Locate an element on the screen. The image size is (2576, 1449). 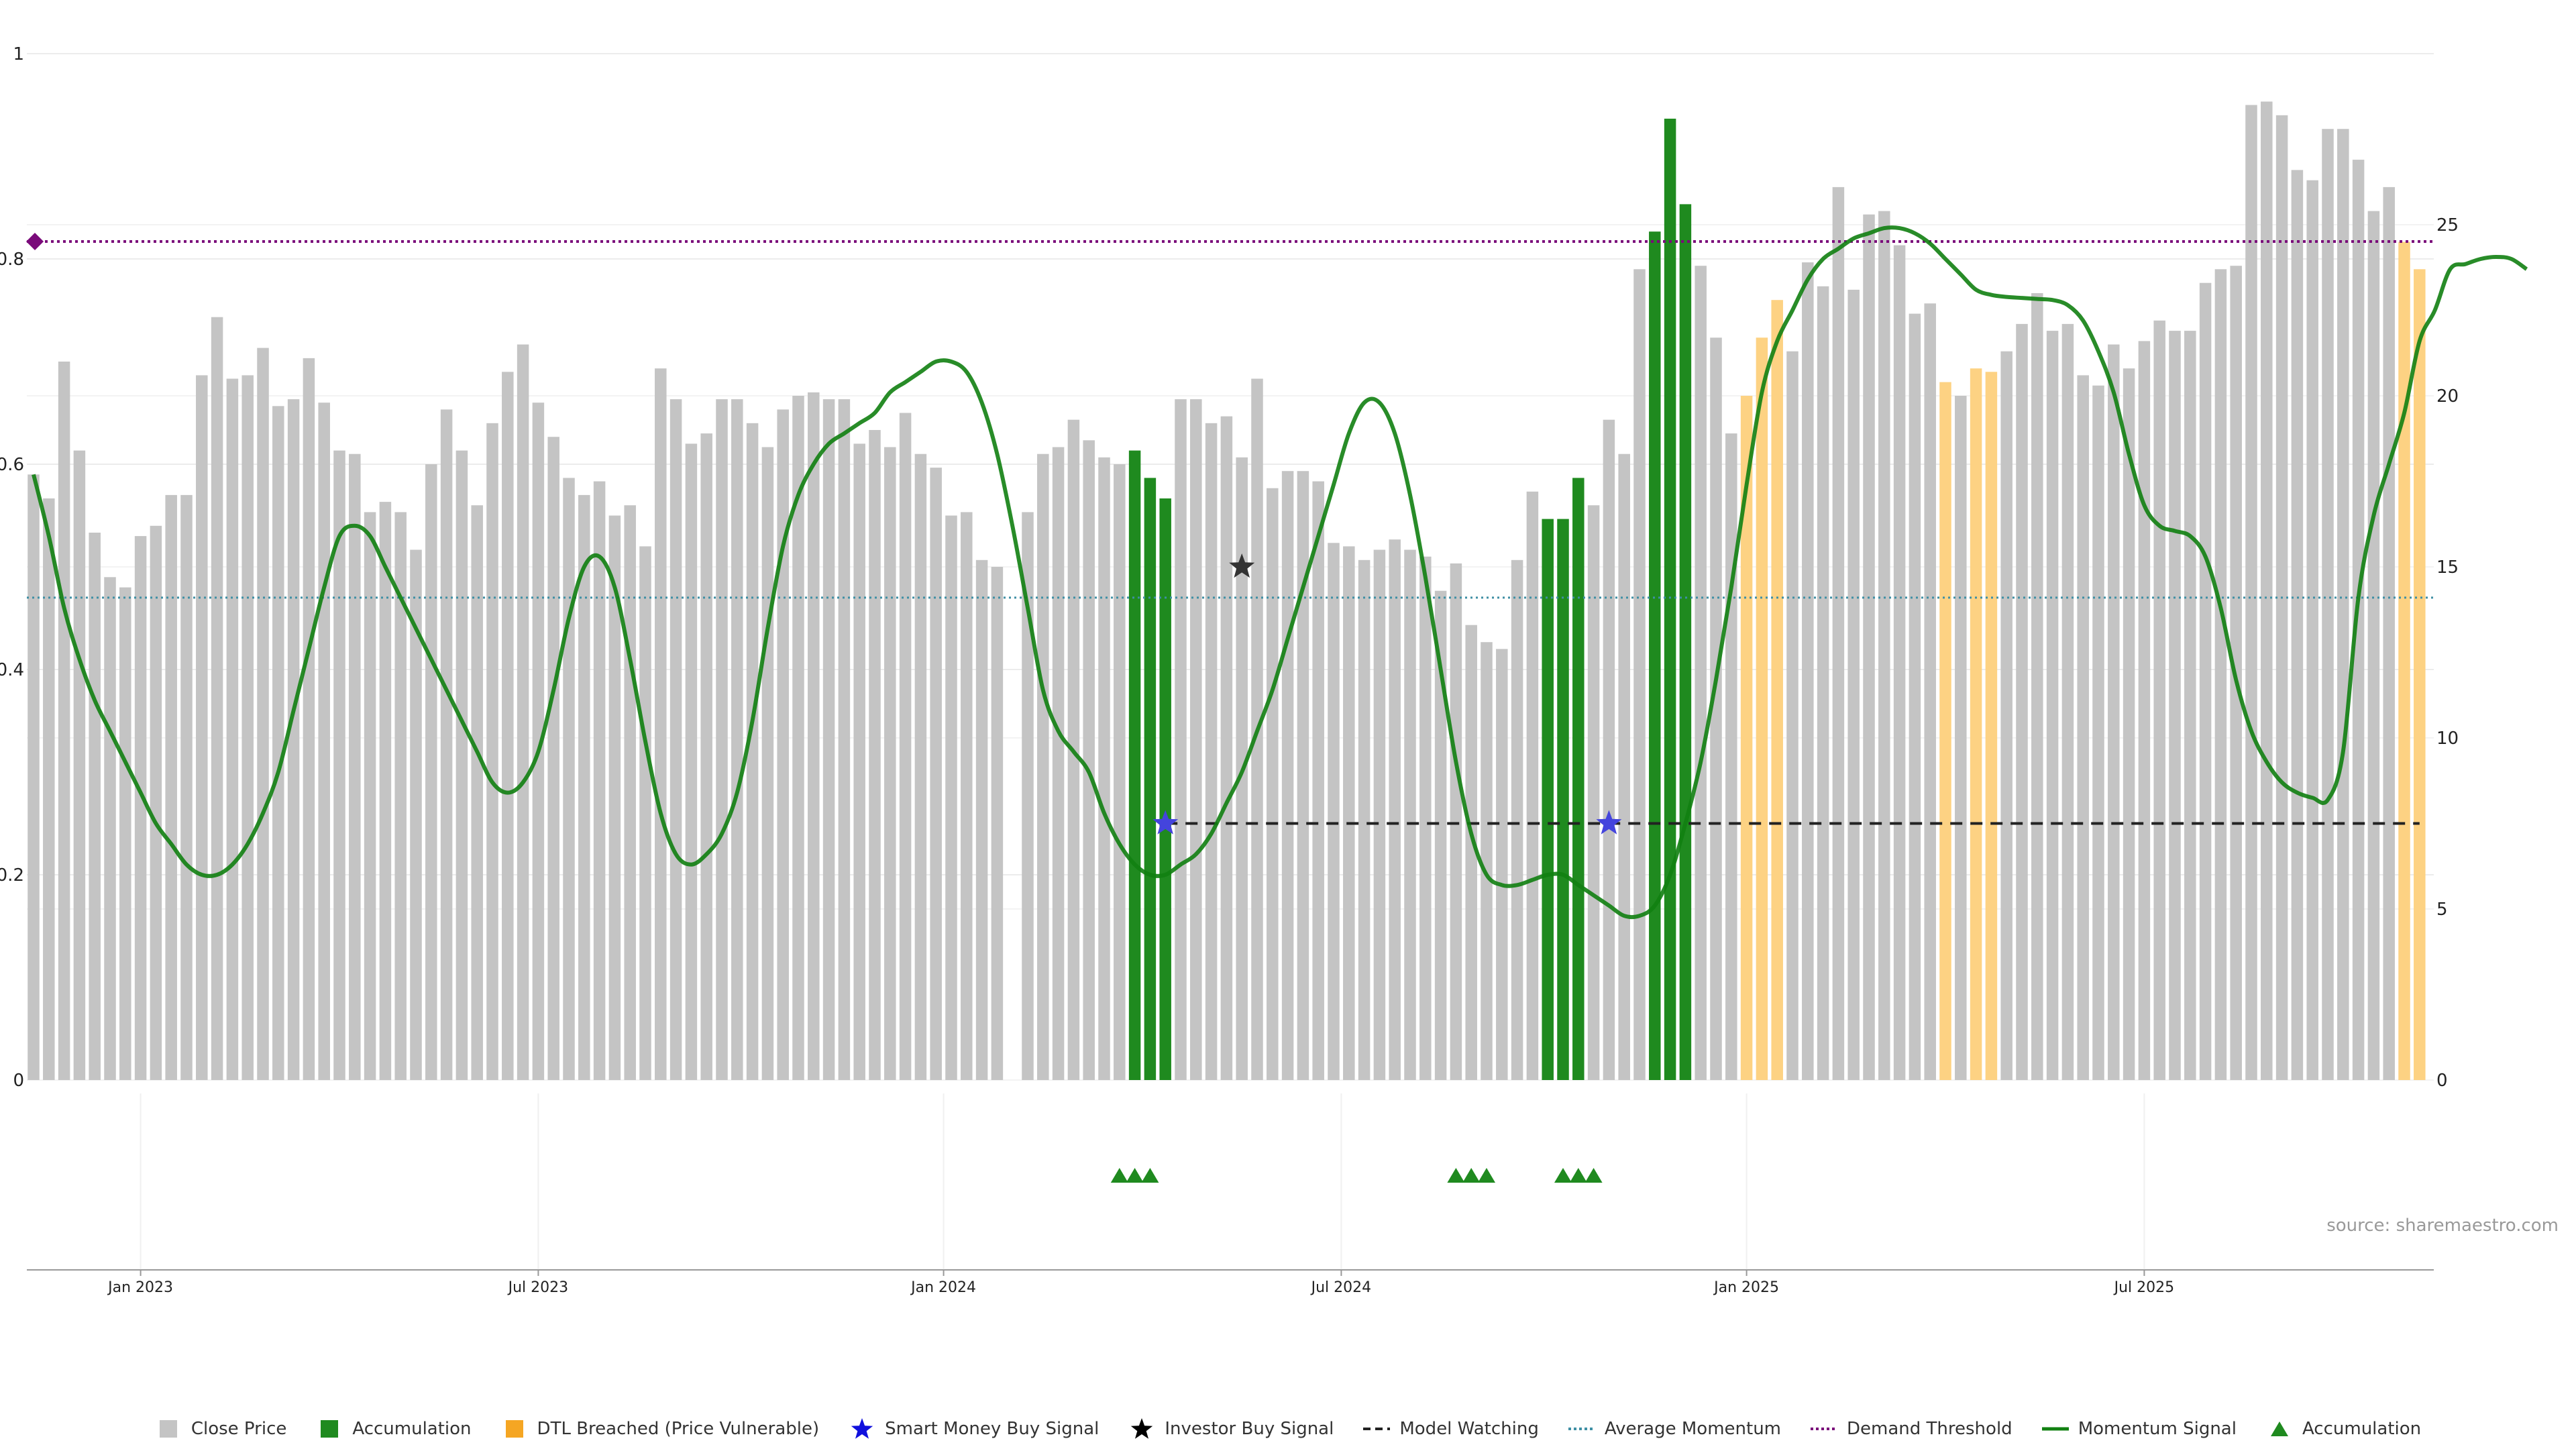
dashed-line-icon is located at coordinates (1377, 1429).